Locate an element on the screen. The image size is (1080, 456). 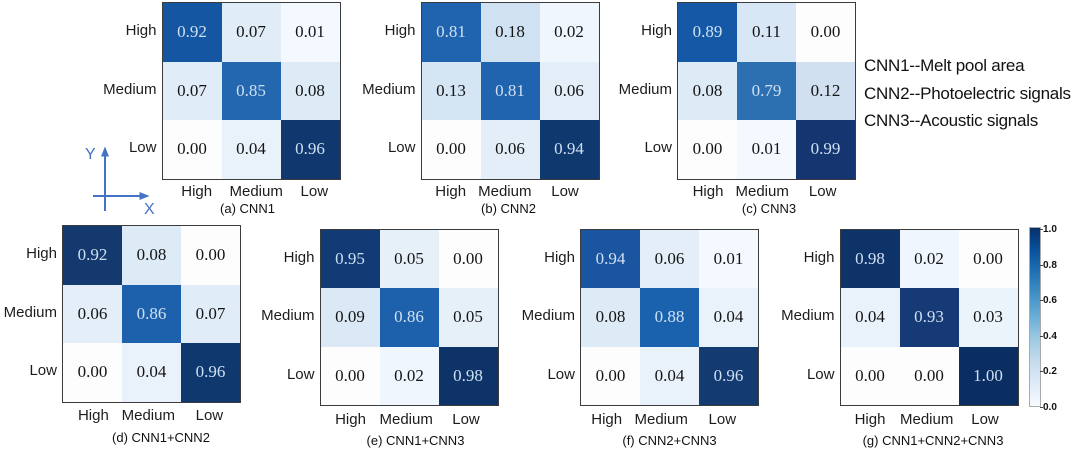
svg-text: Y is located at coordinates (90, 154).